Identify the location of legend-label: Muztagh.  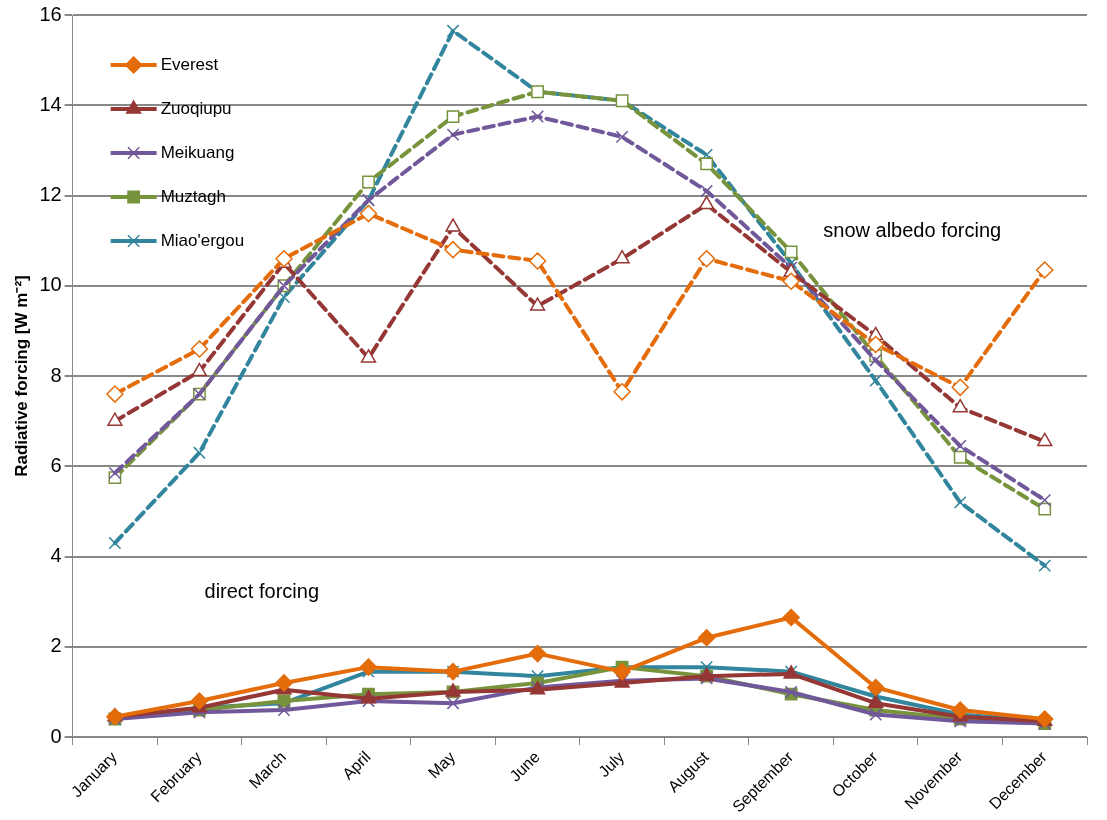
(193, 196).